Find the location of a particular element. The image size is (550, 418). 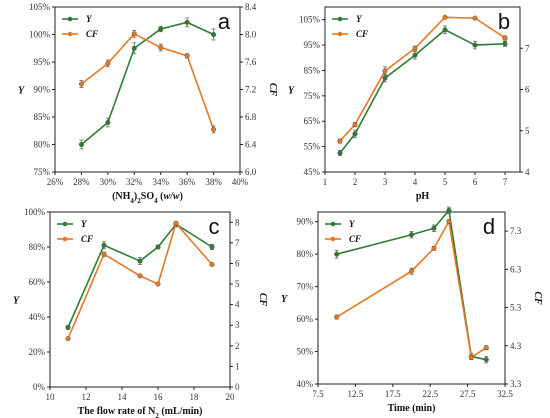

x-tick-label: 6 is located at coordinates (475, 182).